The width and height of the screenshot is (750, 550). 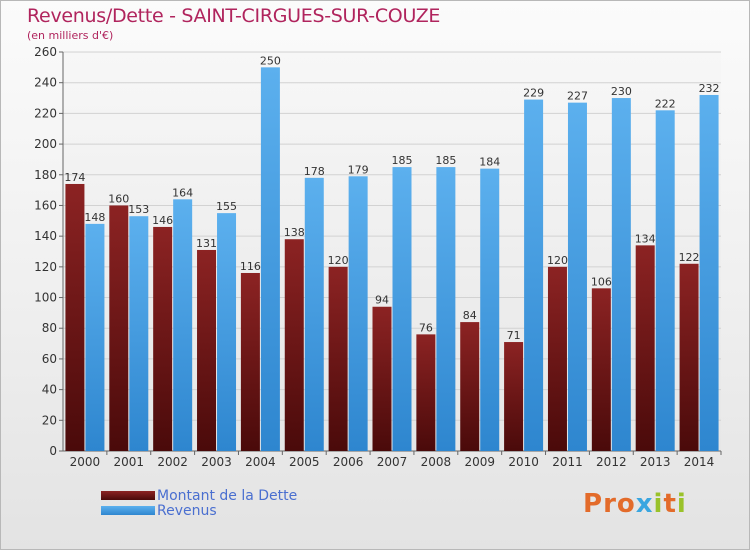 I want to click on x-tick-label: 2010, so click(x=523, y=462).